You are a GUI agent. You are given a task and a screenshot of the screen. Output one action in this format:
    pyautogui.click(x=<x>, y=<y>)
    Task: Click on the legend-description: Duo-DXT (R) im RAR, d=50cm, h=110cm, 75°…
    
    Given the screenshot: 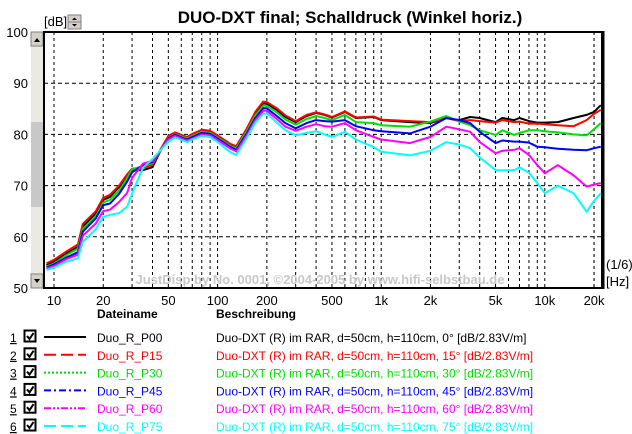 What is the action you would take?
    pyautogui.click(x=374, y=427)
    